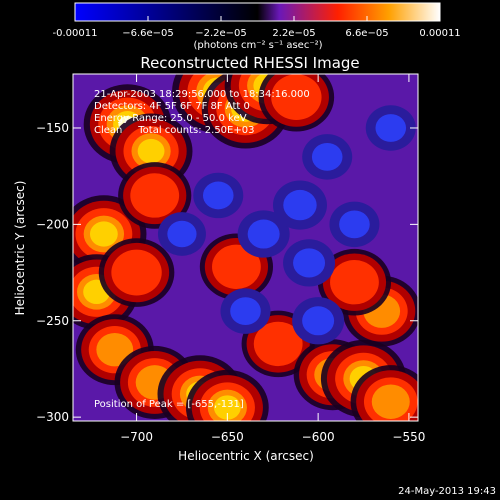 The image size is (500, 500). Describe the element at coordinates (174, 130) in the screenshot. I see `overlay-clean-counts: Clean Total counts: 2.50E+03` at that location.